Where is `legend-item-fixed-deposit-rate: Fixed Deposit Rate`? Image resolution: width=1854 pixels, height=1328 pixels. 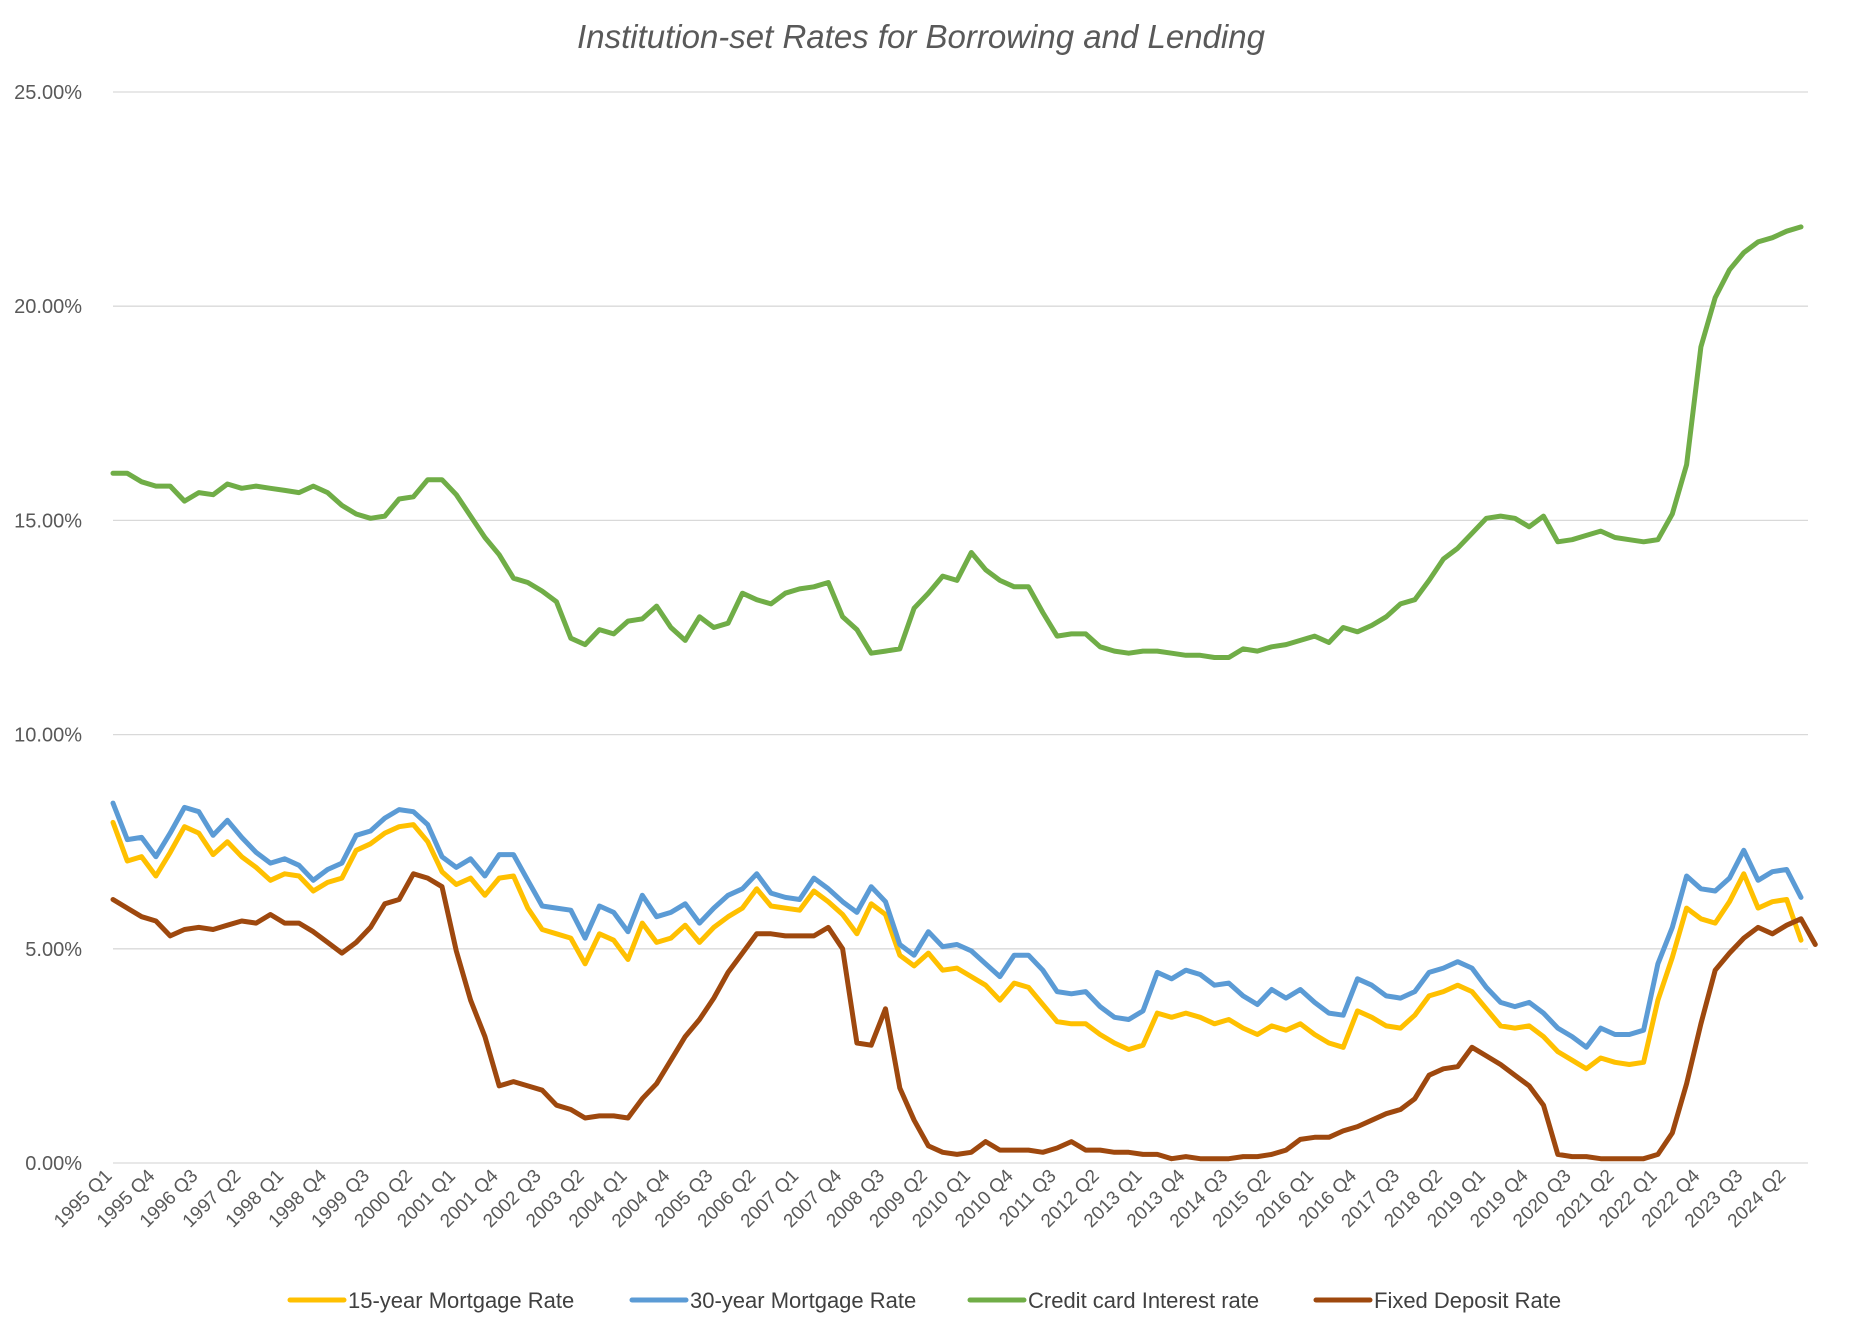 legend-item-fixed-deposit-rate: Fixed Deposit Rate is located at coordinates (1437, 1300).